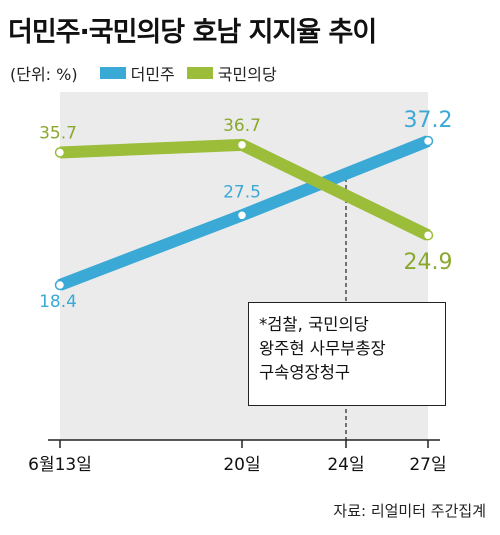  I want to click on annotation-line-2: 왕주현 사무부총장, so click(322, 348).